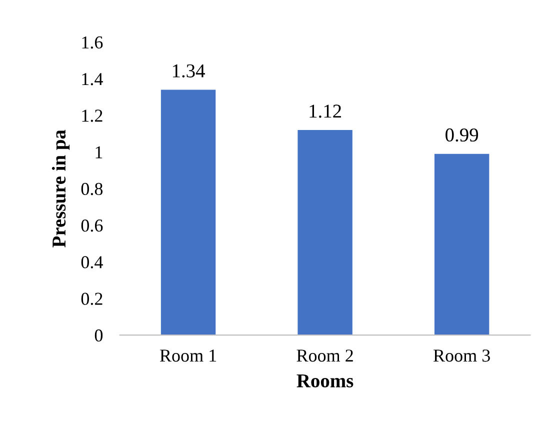  I want to click on y-tick-label: 1.2, so click(92, 116).